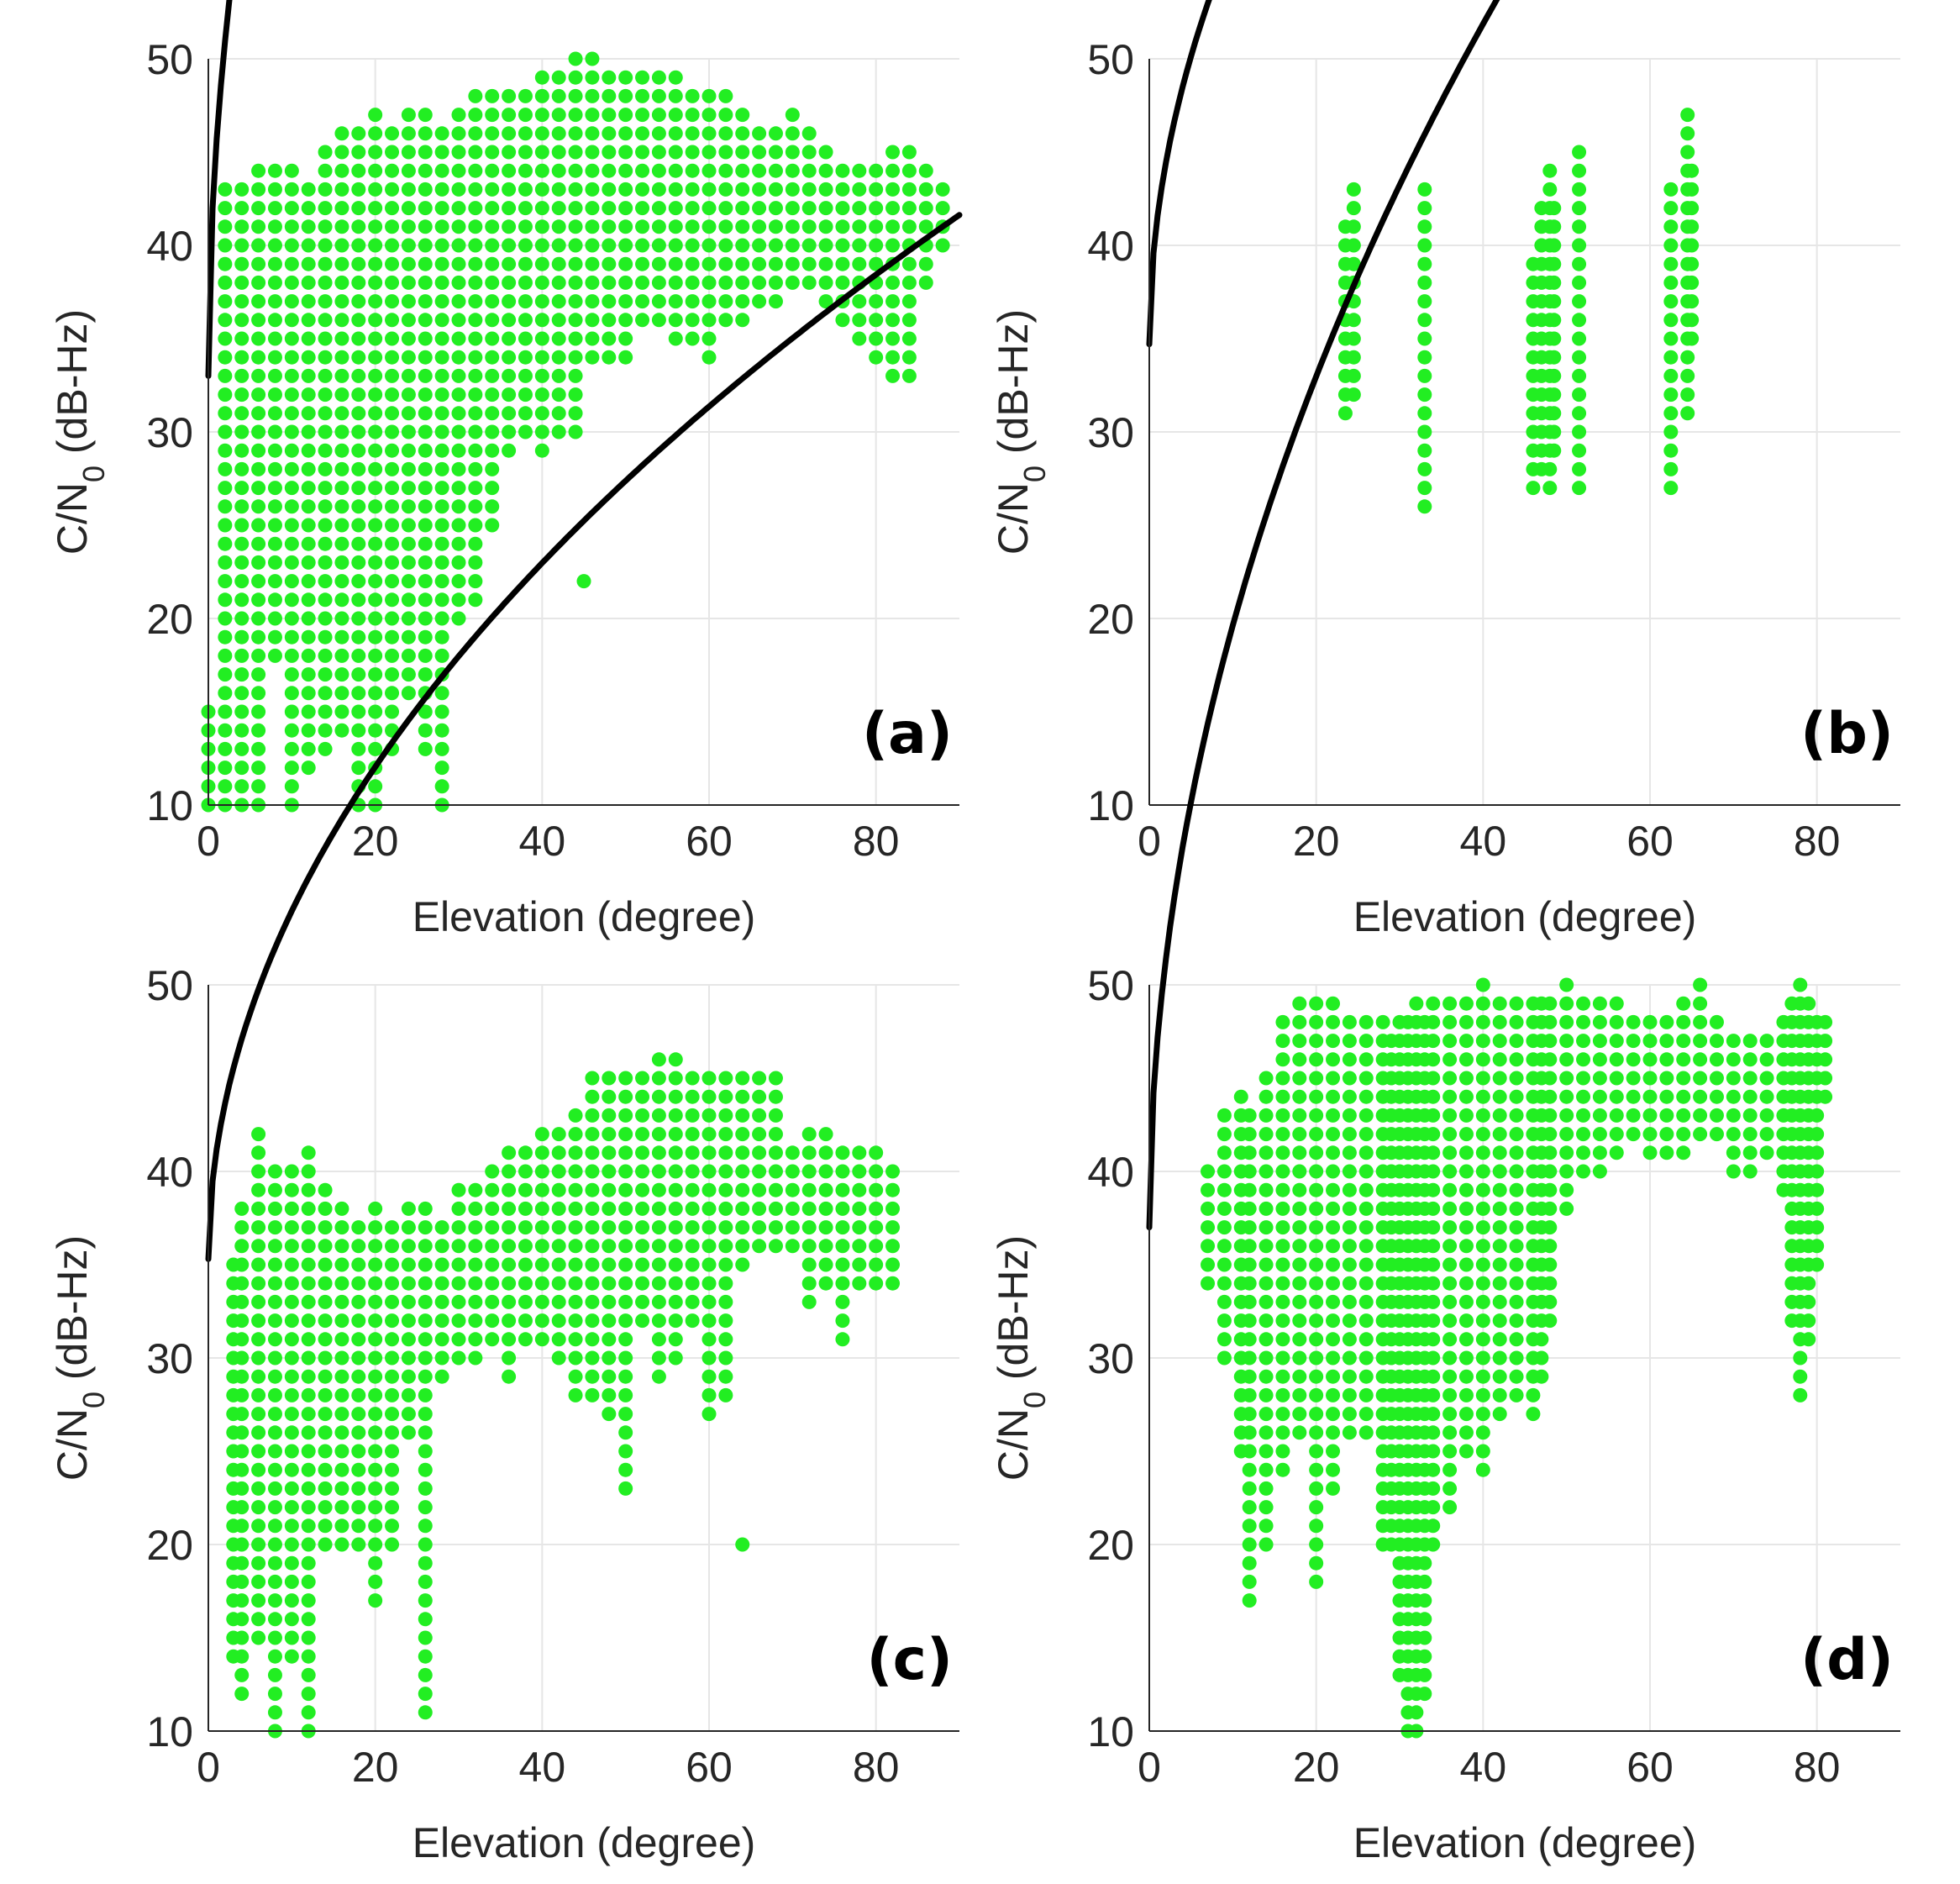  I want to click on y-axis-label: C/N0 (dB-Hz), so click(80, 432).